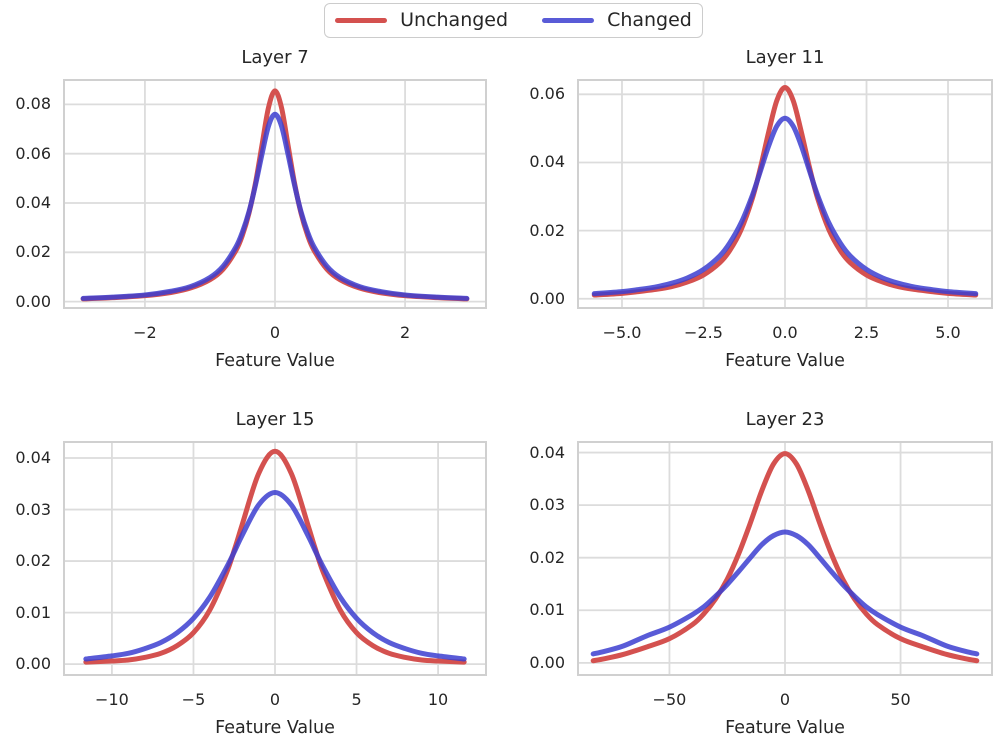 This screenshot has height=747, width=996. Describe the element at coordinates (948, 332) in the screenshot. I see `x-tick-label: 5.0` at that location.